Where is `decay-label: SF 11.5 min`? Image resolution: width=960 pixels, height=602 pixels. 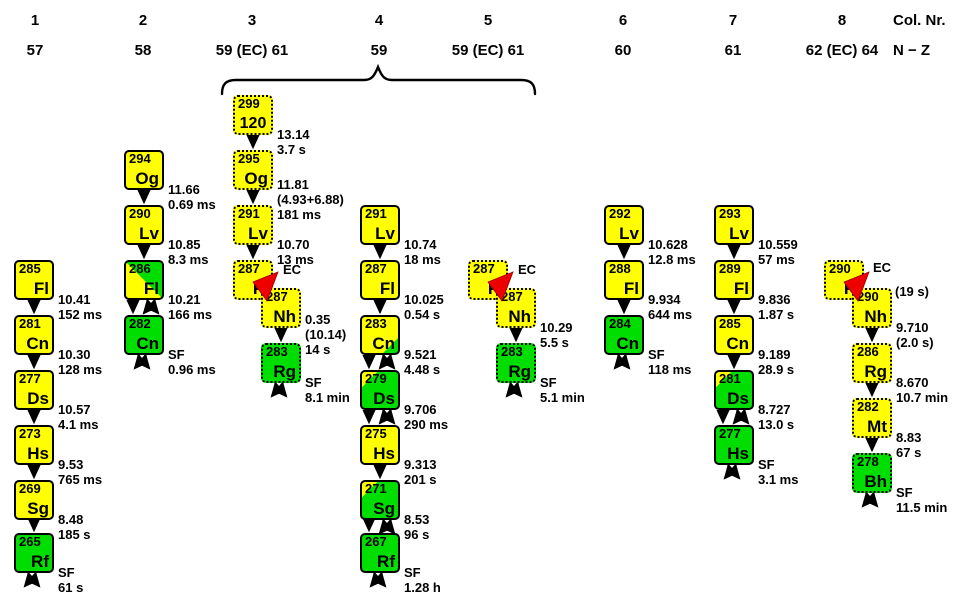 decay-label: SF 11.5 min is located at coordinates (922, 500).